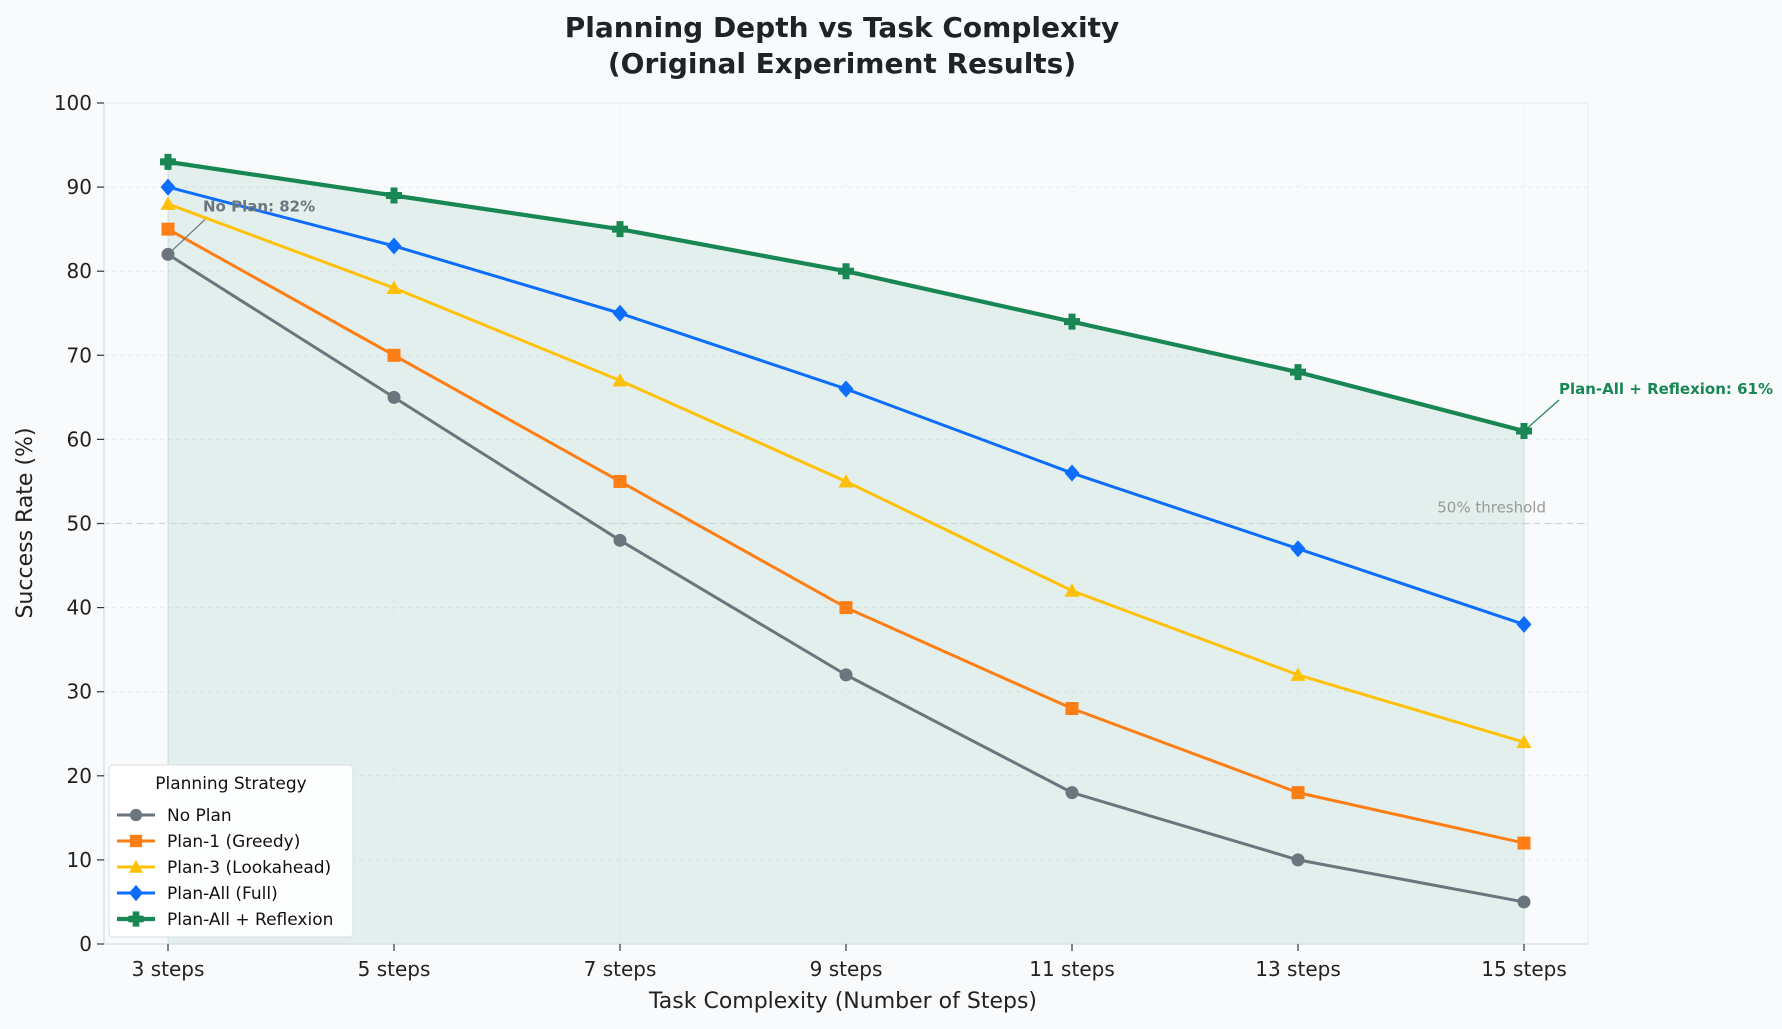 Image resolution: width=1782 pixels, height=1029 pixels. What do you see at coordinates (199, 816) in the screenshot?
I see `legend-label: No Plan` at bounding box center [199, 816].